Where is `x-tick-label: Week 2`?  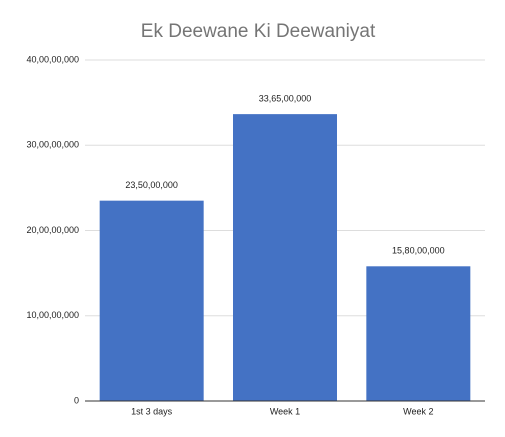 x-tick-label: Week 2 is located at coordinates (418, 411).